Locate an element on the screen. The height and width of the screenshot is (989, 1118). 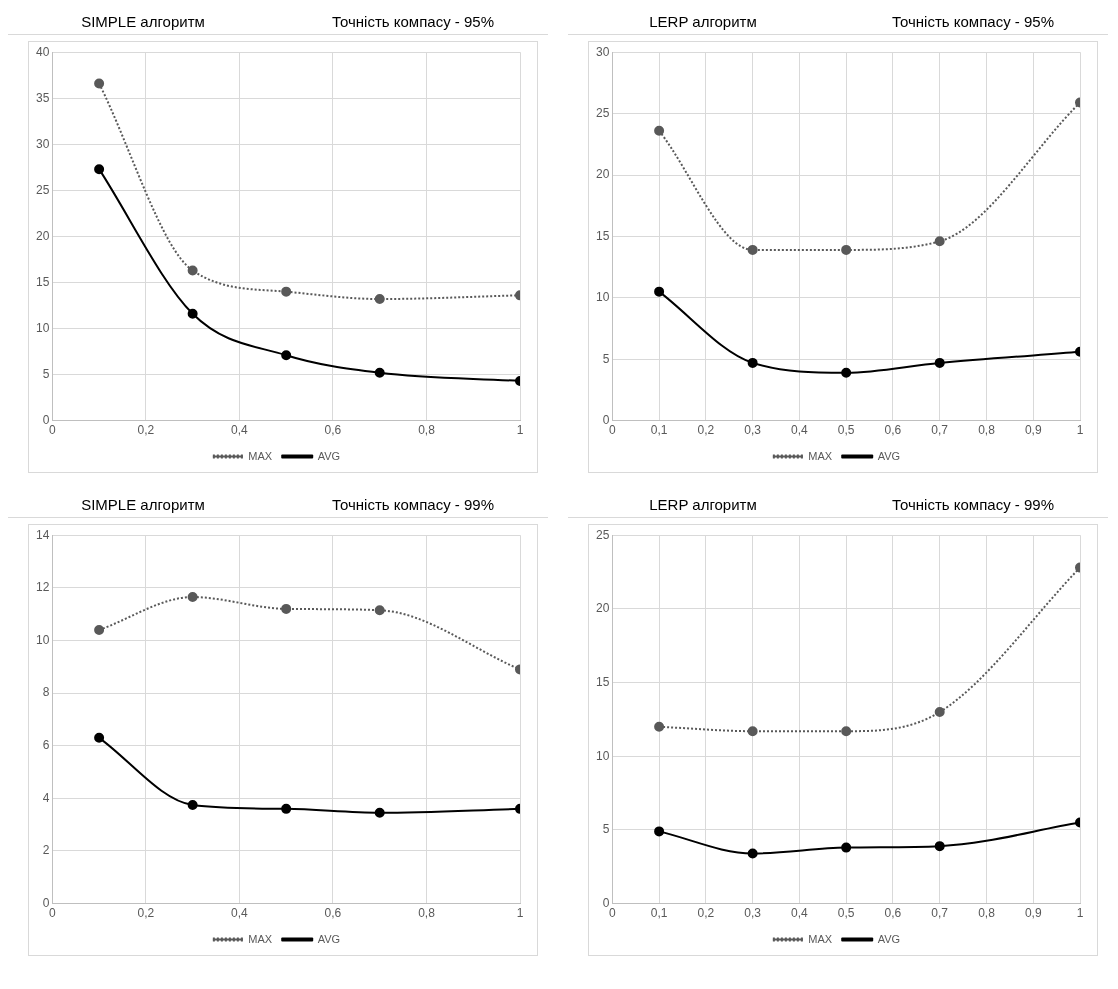
y-tick-label: 8 is located at coordinates (46, 692).